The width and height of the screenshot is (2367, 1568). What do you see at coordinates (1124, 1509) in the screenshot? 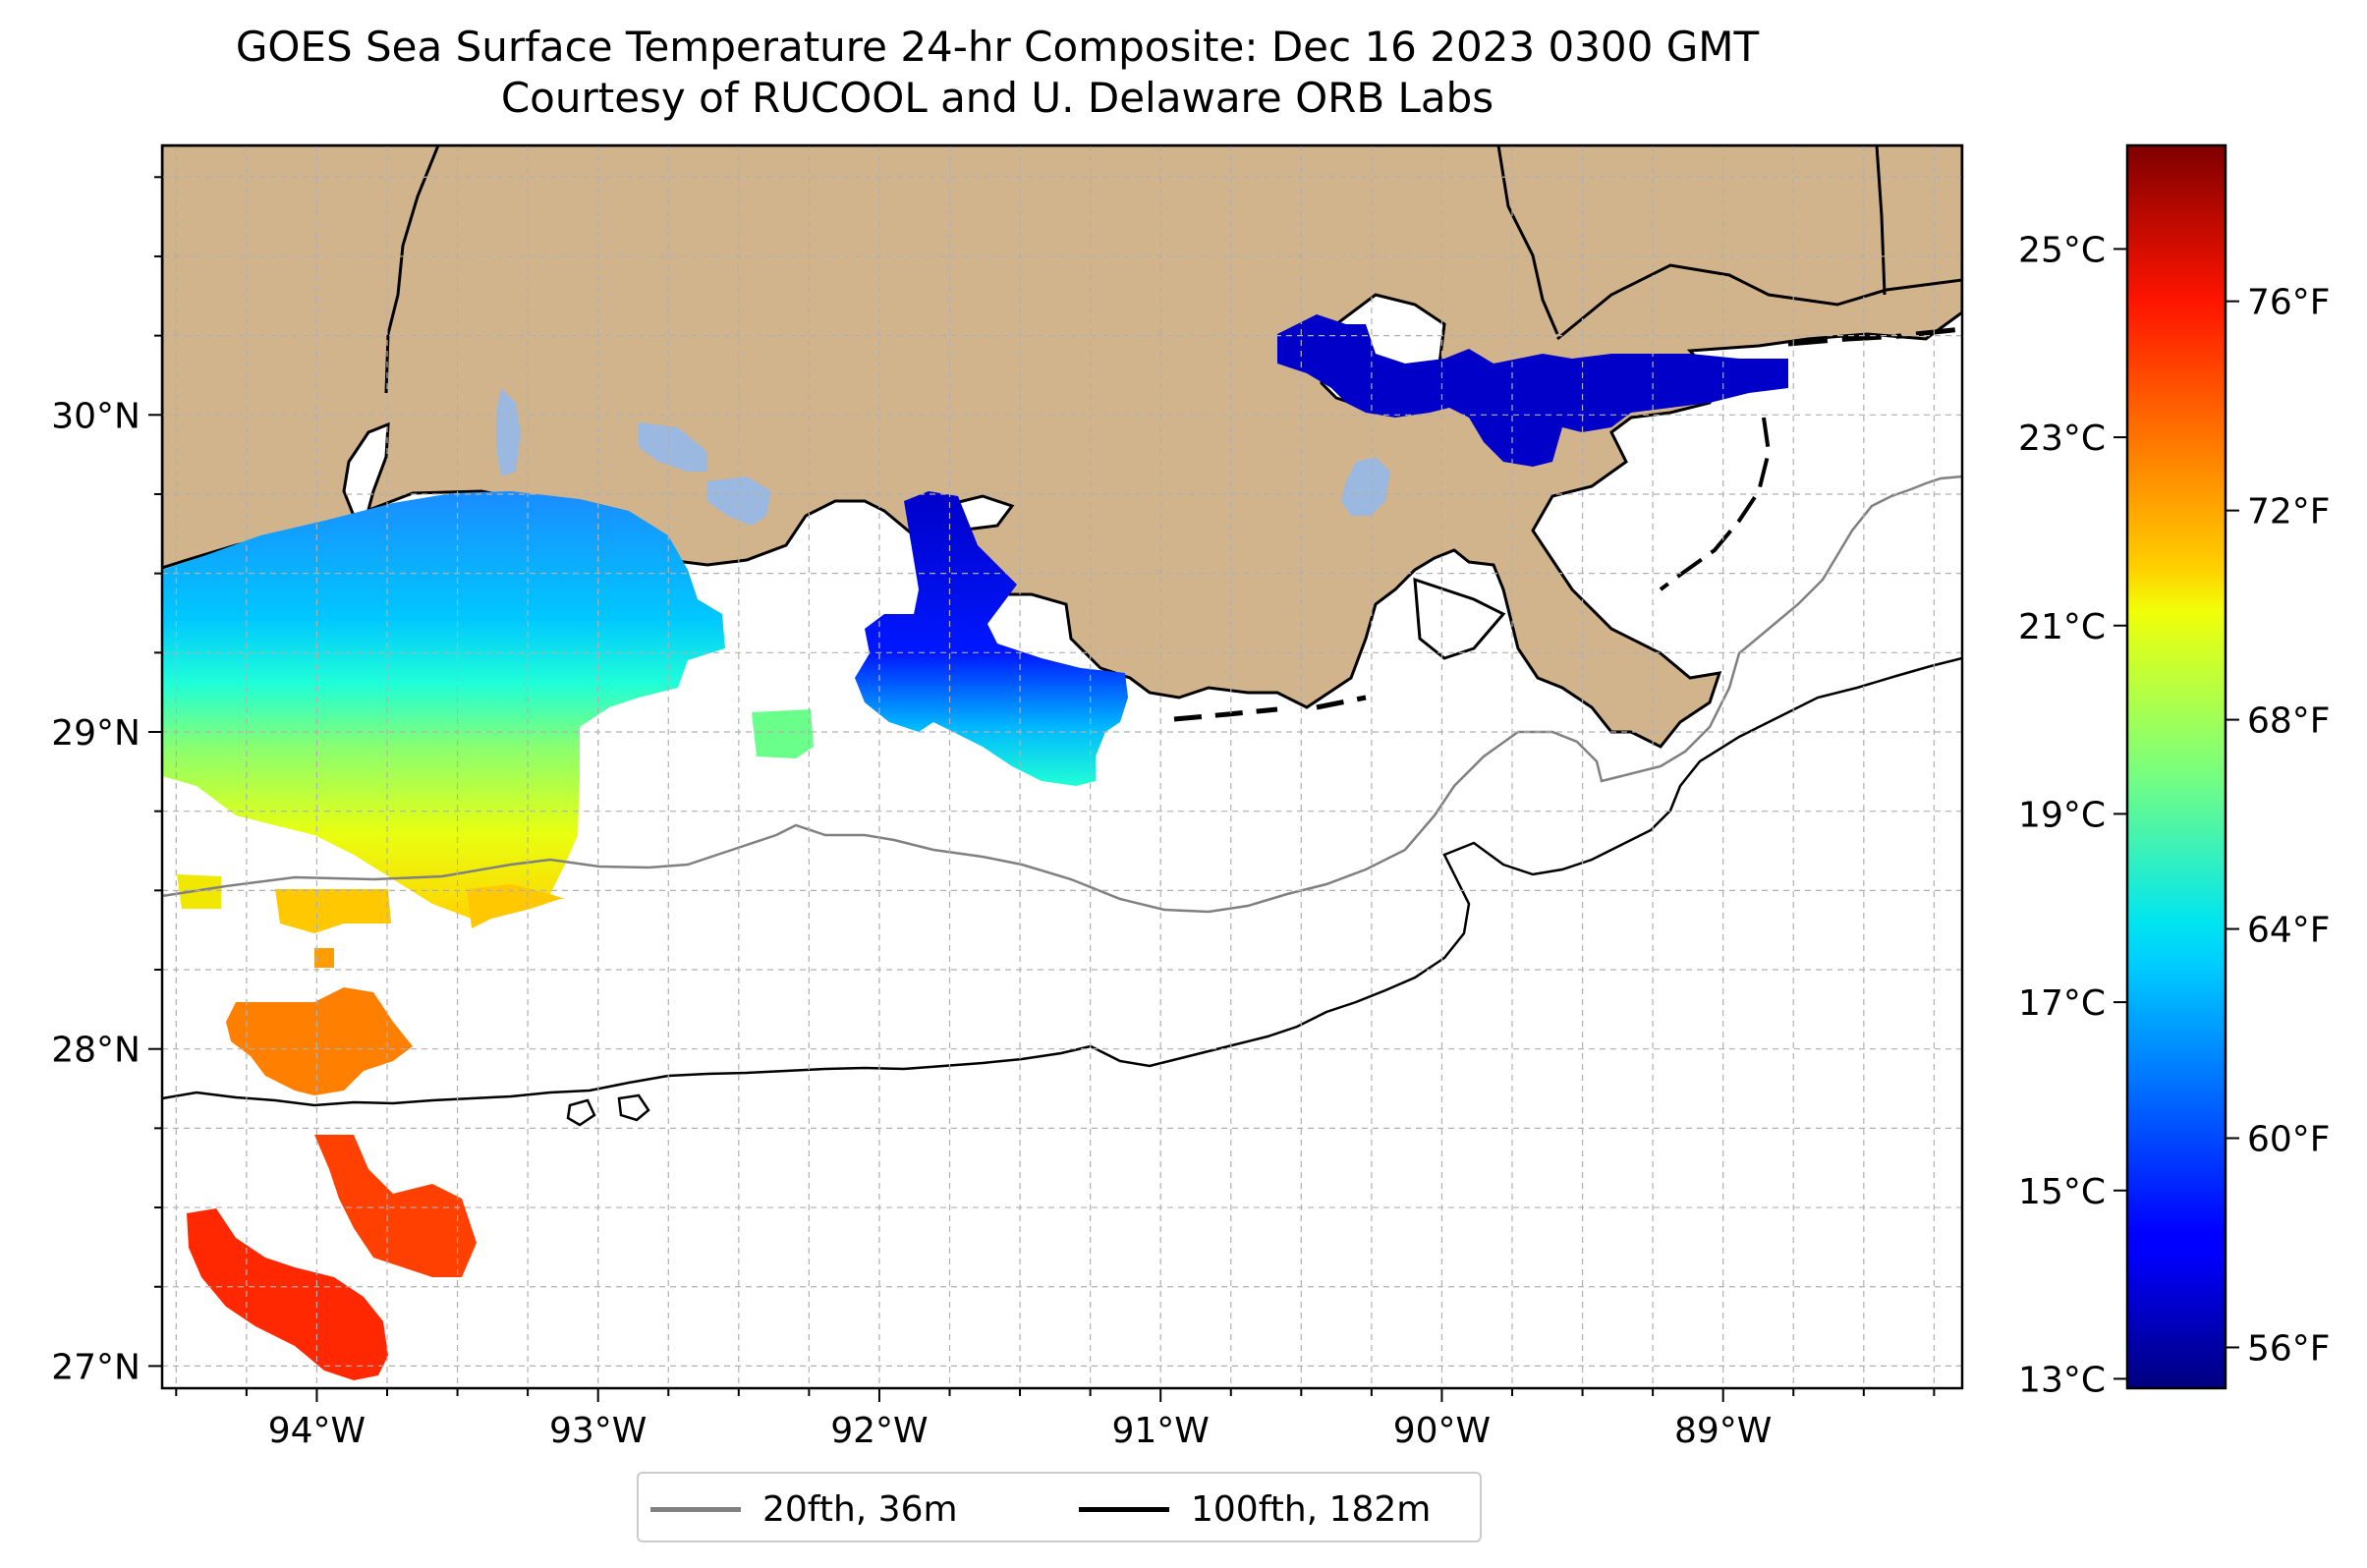
I see `legend-line-black` at bounding box center [1124, 1509].